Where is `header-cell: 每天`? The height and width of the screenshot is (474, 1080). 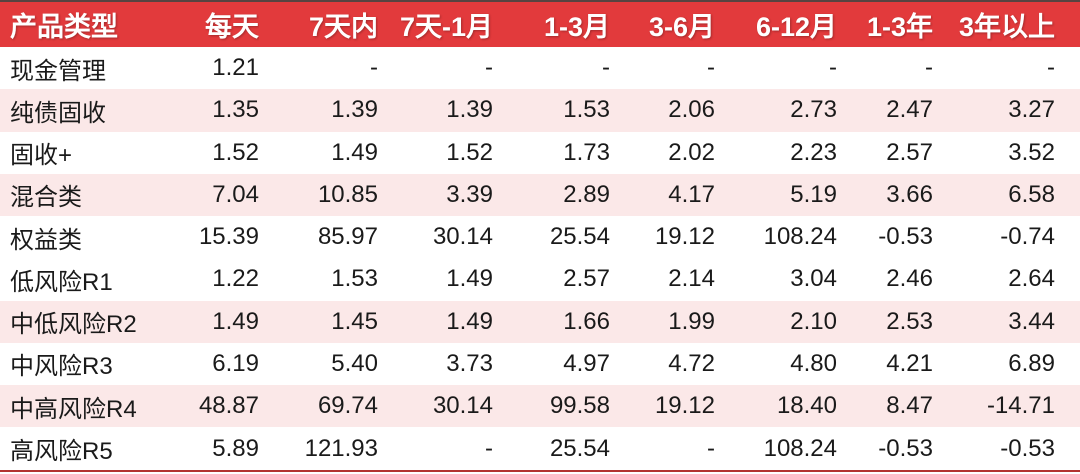 header-cell: 每天 is located at coordinates (209, 24).